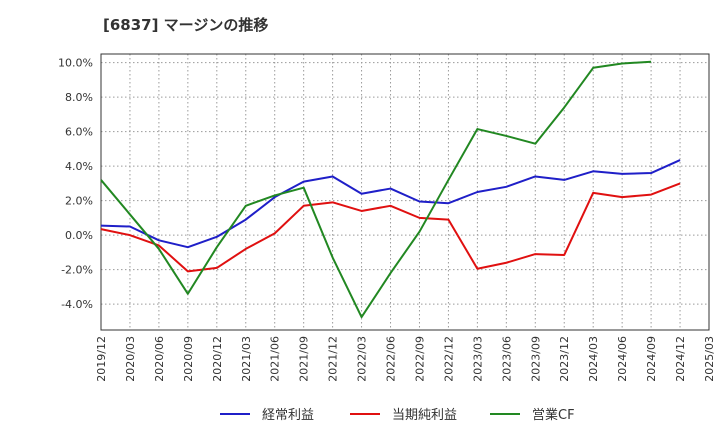 This screenshot has width=720, height=440. Describe the element at coordinates (362, 359) in the screenshot. I see `x-tick-label: 2022/03` at that location.